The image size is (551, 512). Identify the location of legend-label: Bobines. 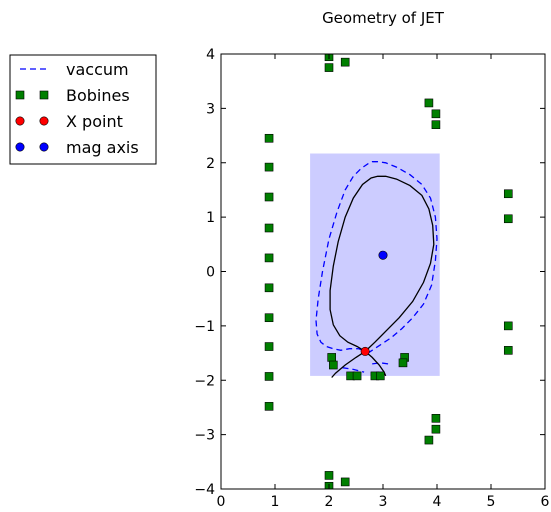
(98, 95).